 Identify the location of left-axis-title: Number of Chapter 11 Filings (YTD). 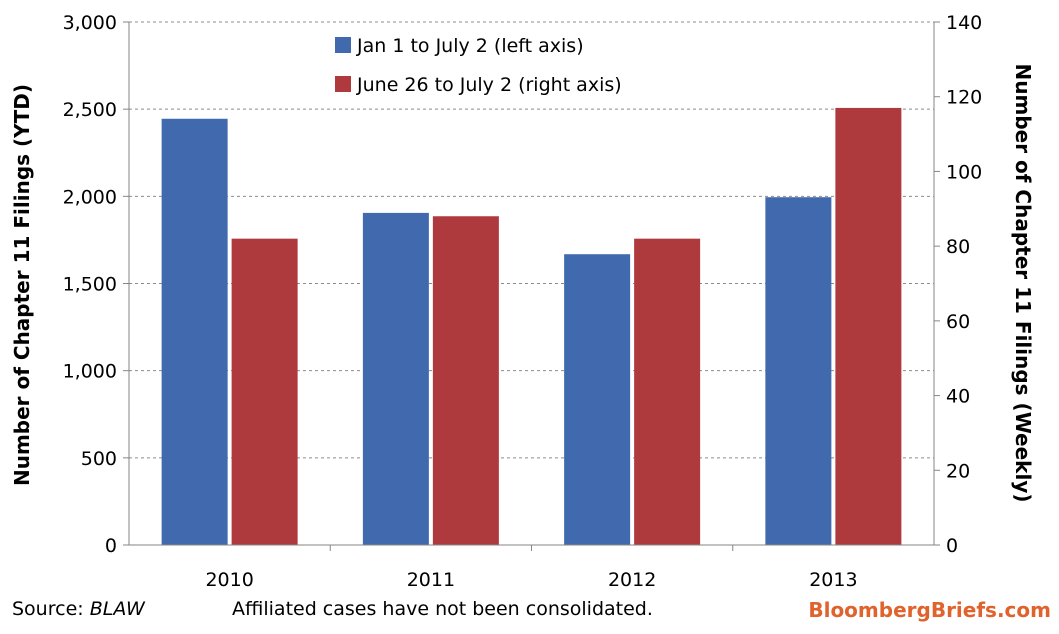
(22, 285).